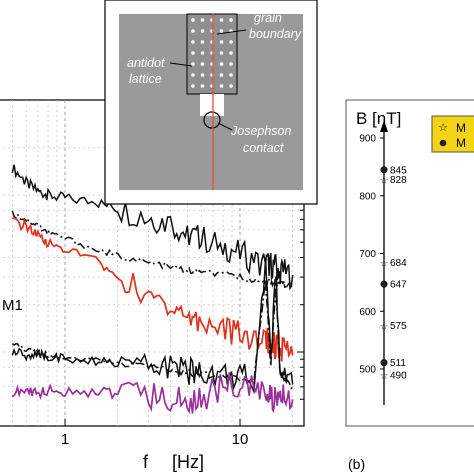  What do you see at coordinates (461, 128) in the screenshot?
I see `legend-item-1: M` at bounding box center [461, 128].